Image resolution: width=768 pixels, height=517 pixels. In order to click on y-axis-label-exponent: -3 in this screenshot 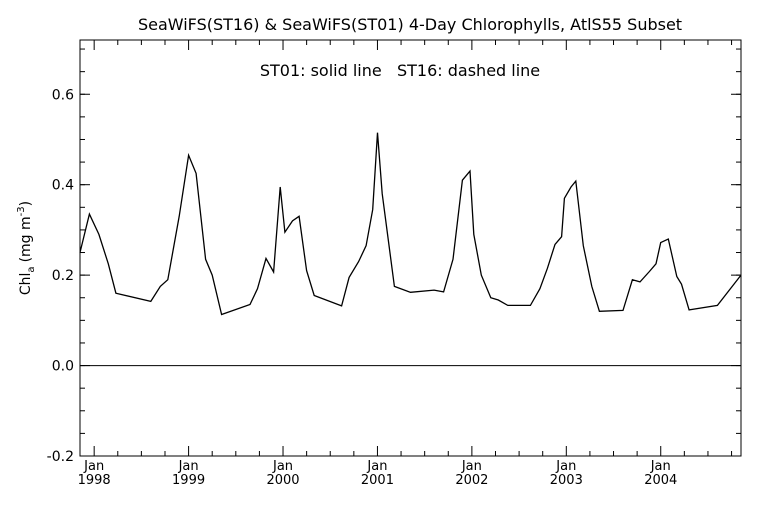, I will do `click(21, 211)`.